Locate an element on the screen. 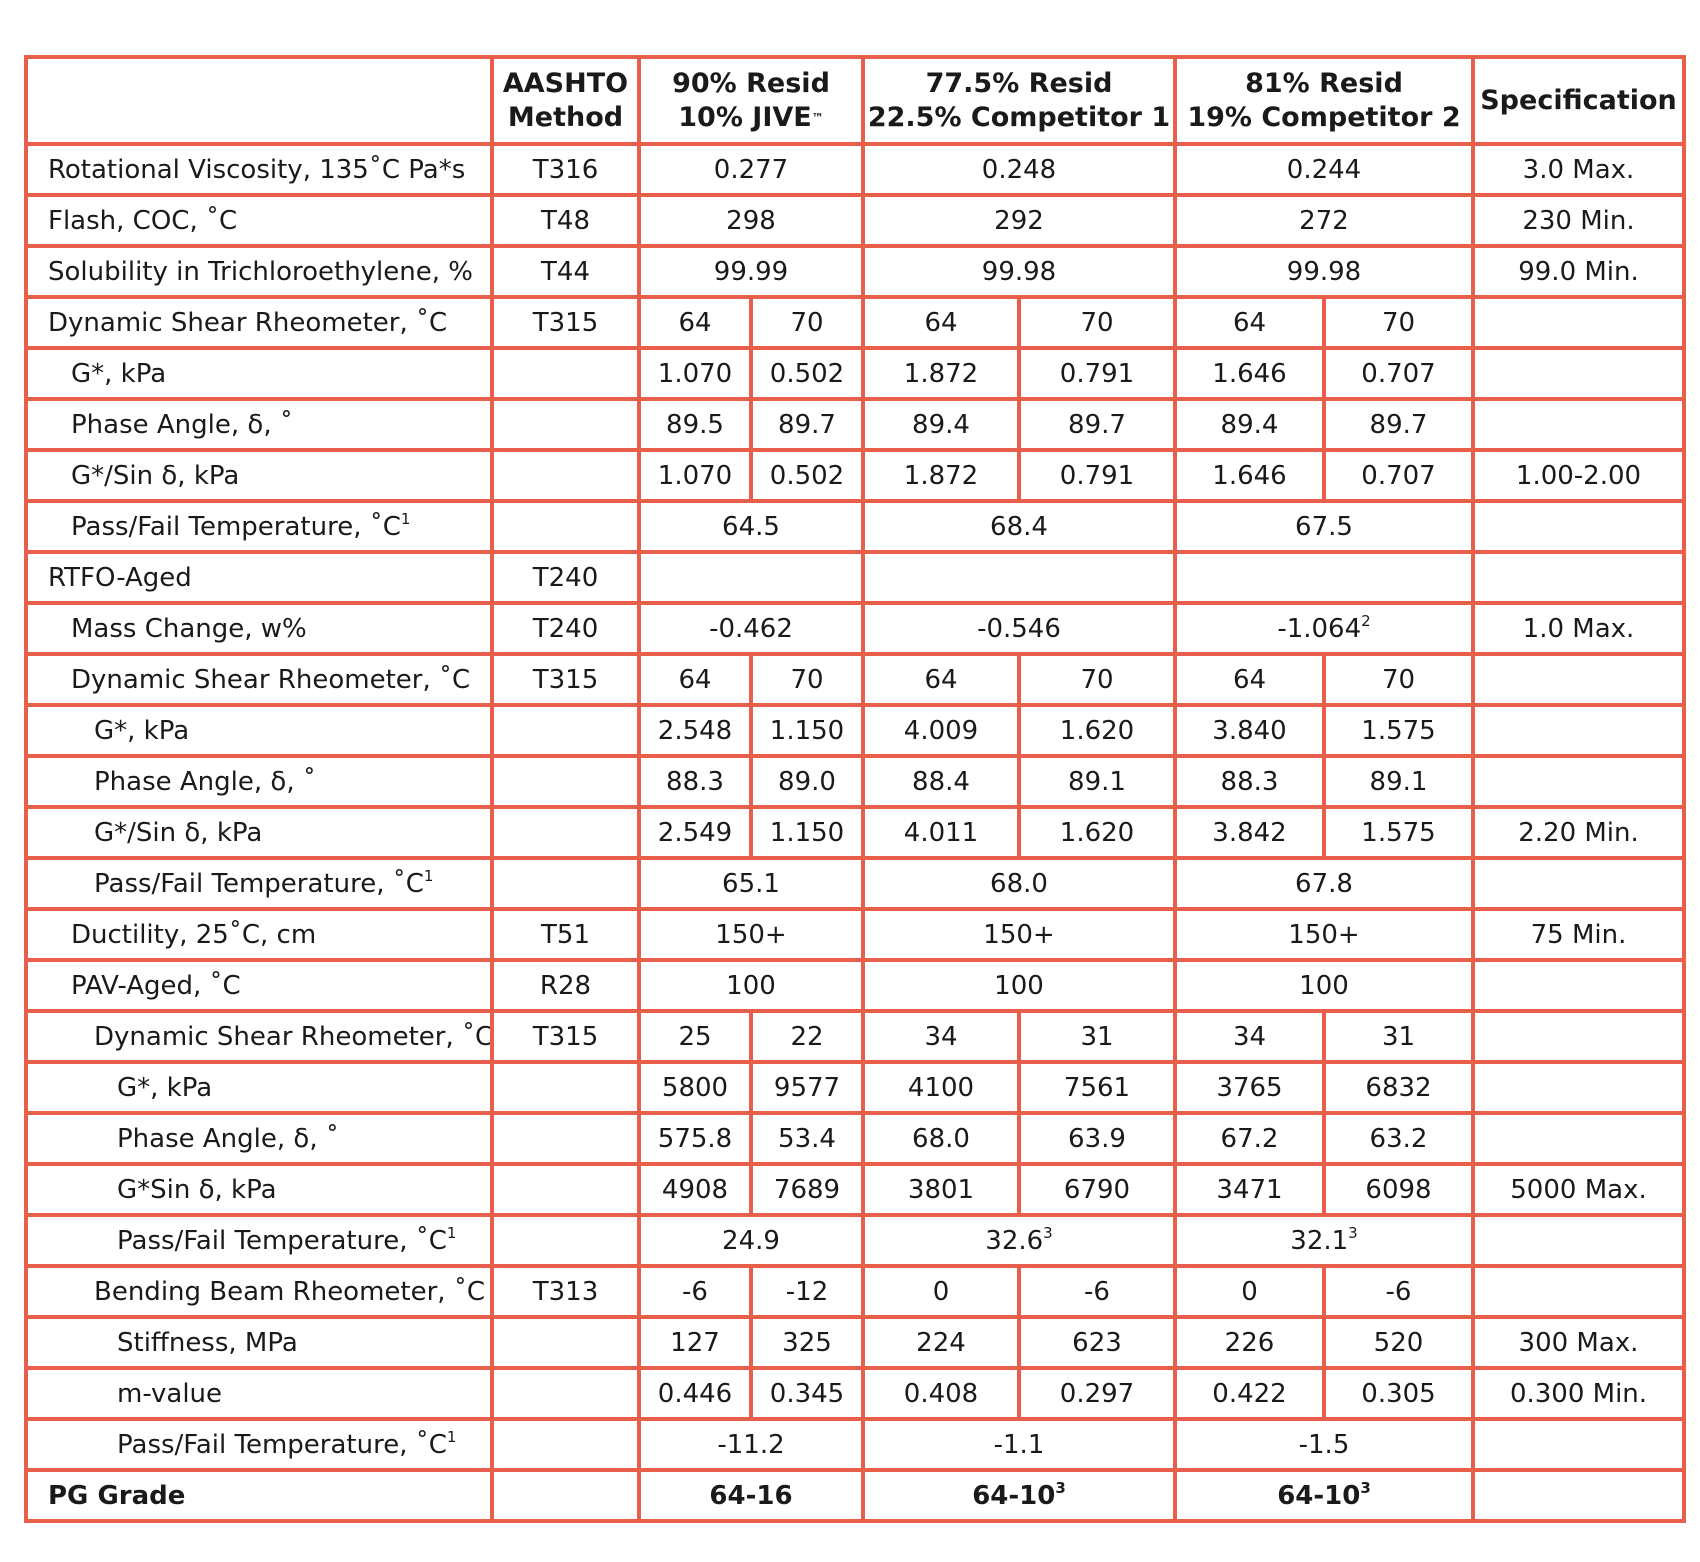  value-cell-col2: 34 31 is located at coordinates (1019, 1036).